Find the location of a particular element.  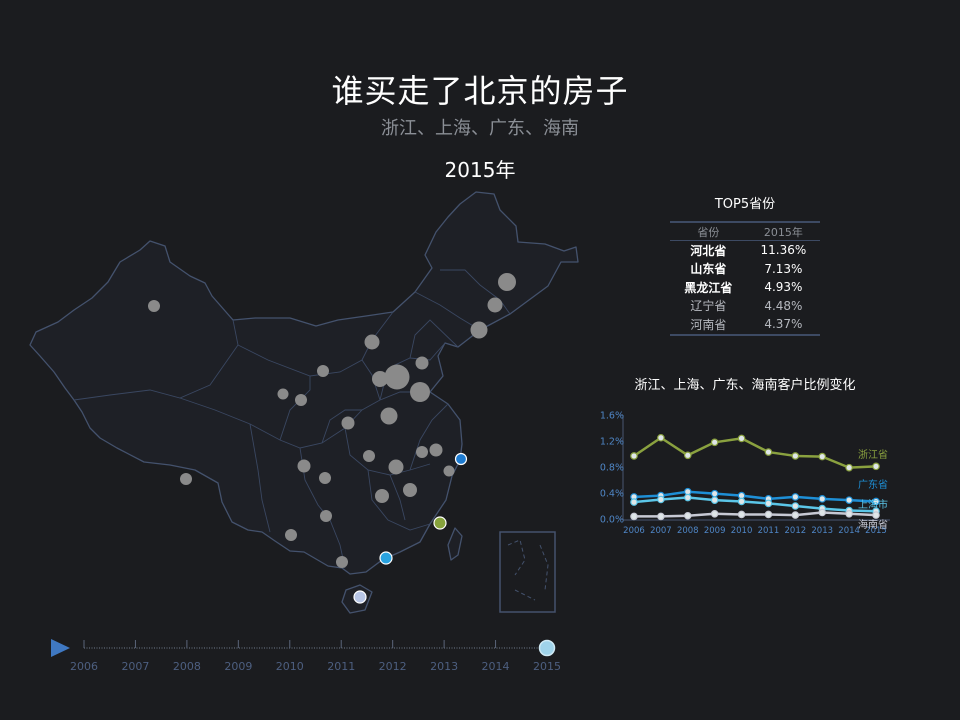

x-tick-label: 2009 is located at coordinates (715, 531).